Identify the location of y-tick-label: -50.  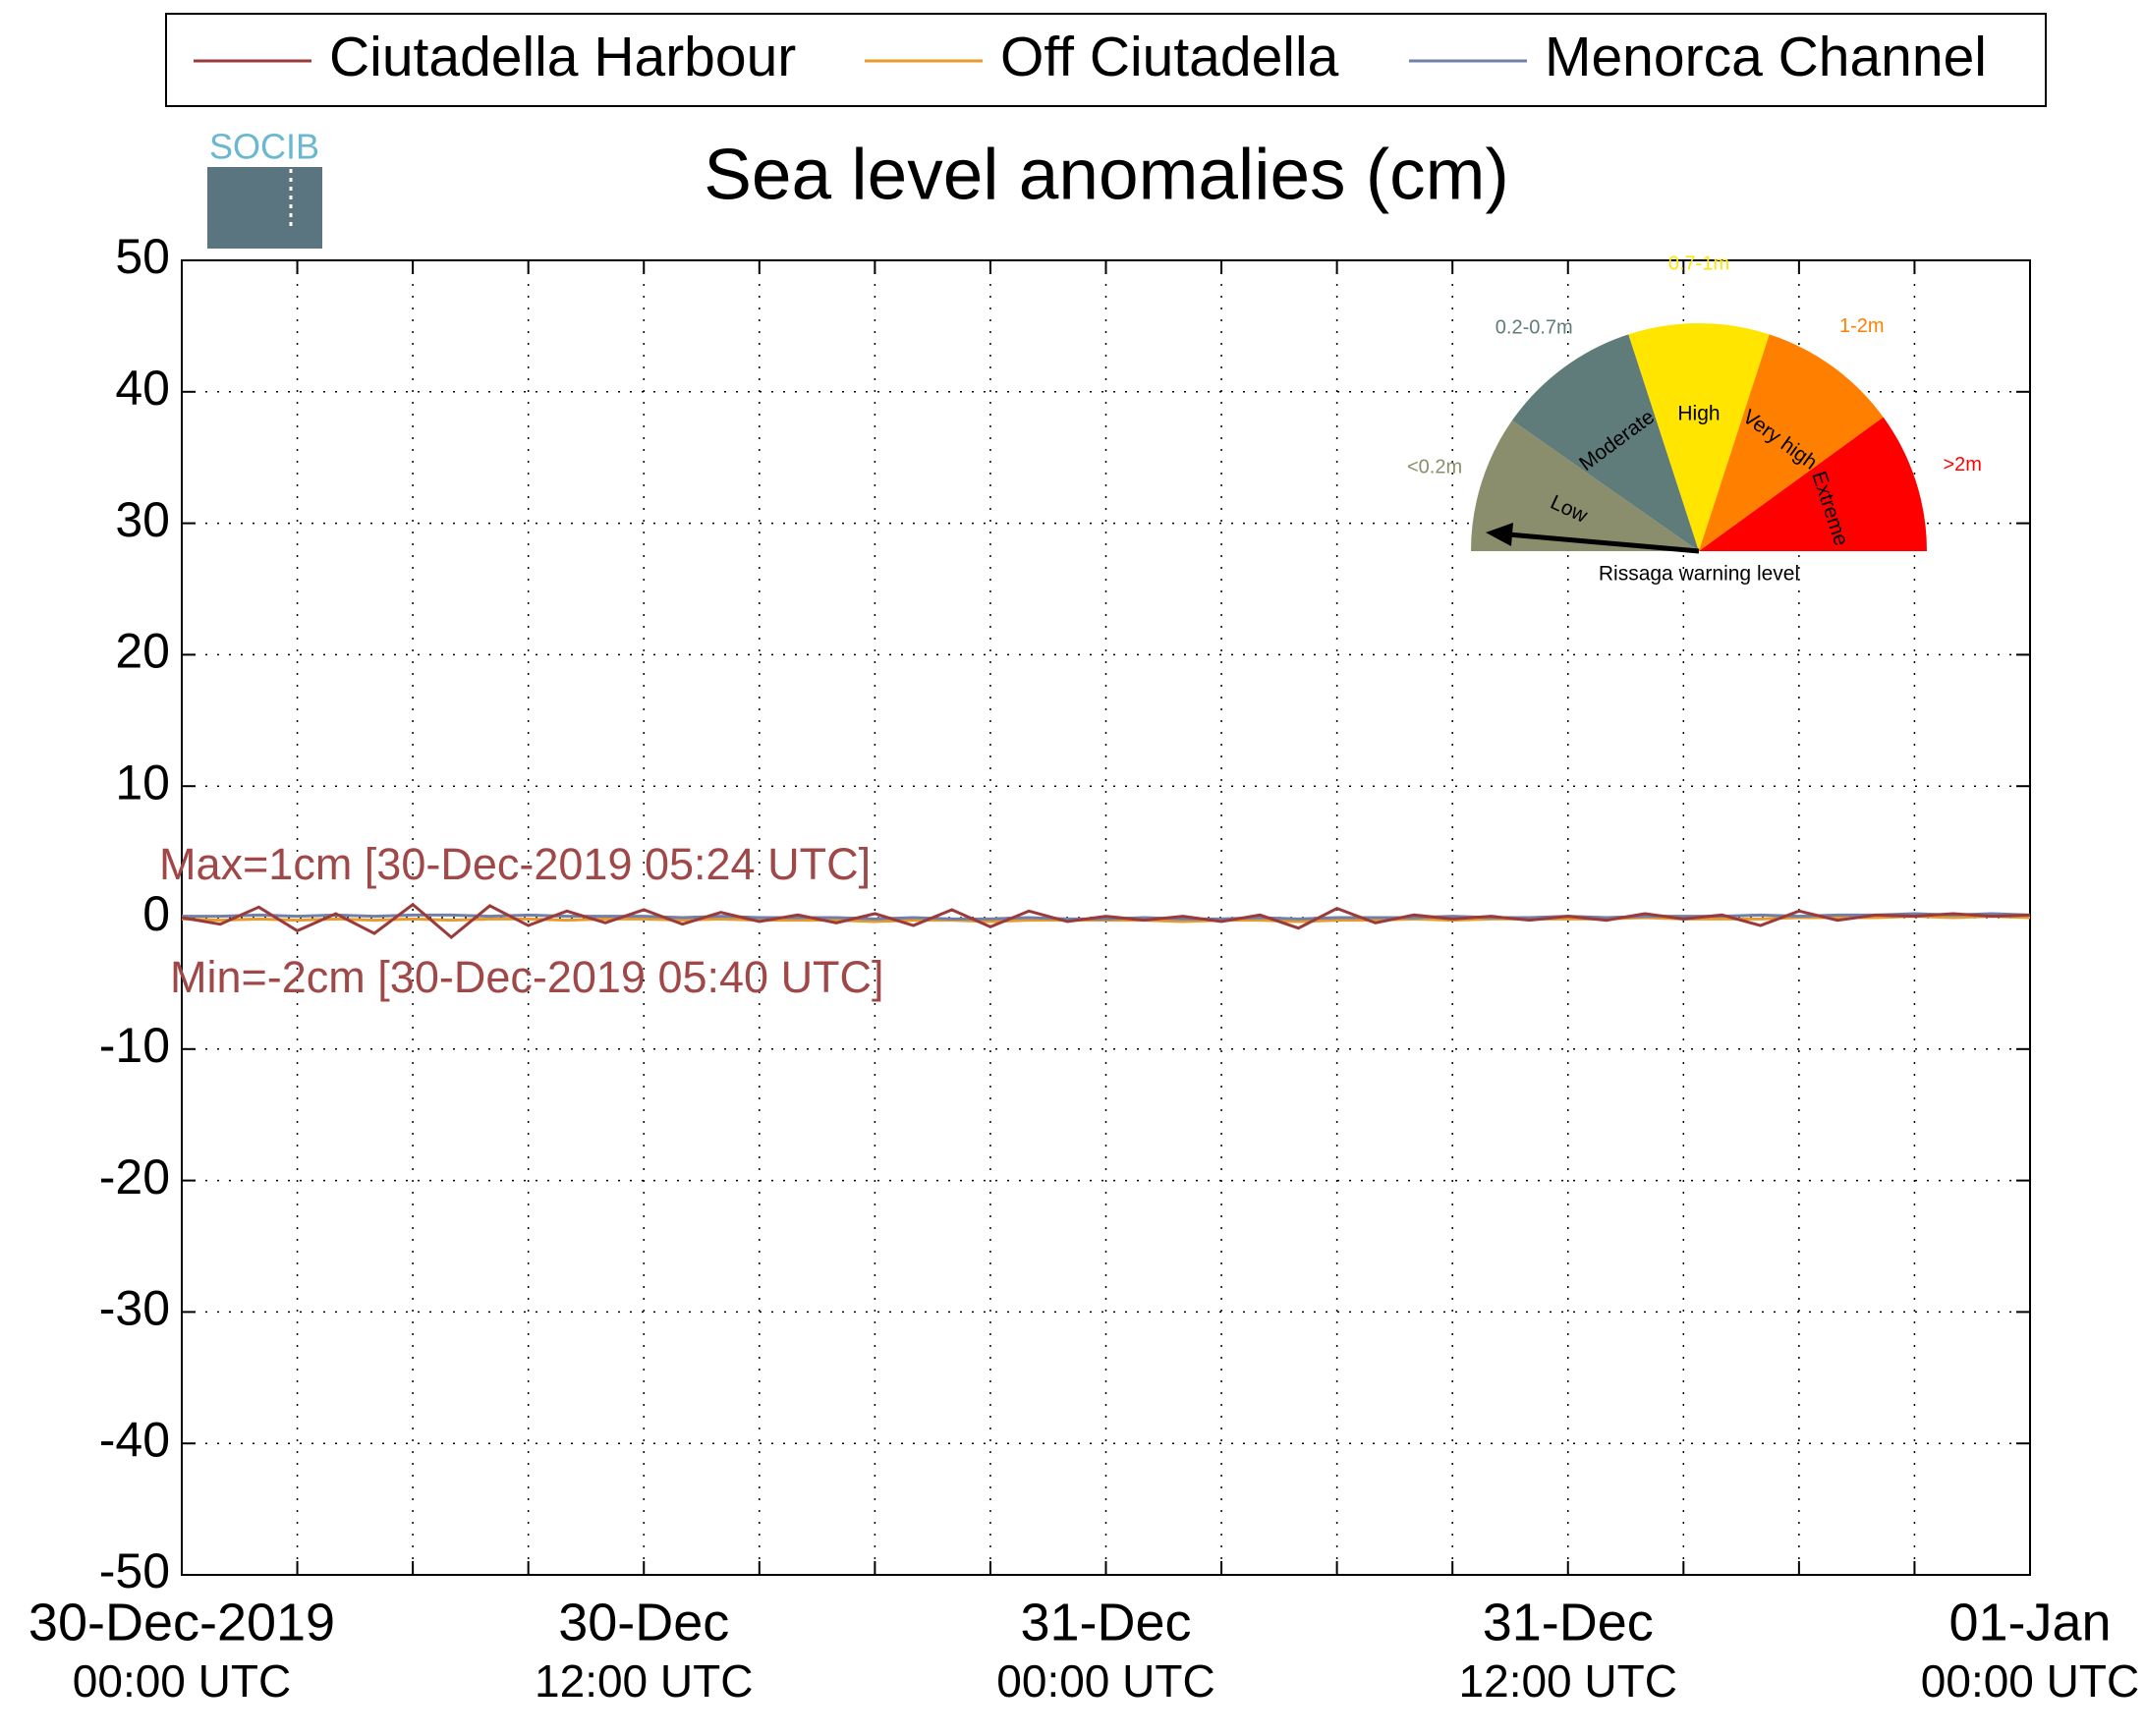
(134, 1570).